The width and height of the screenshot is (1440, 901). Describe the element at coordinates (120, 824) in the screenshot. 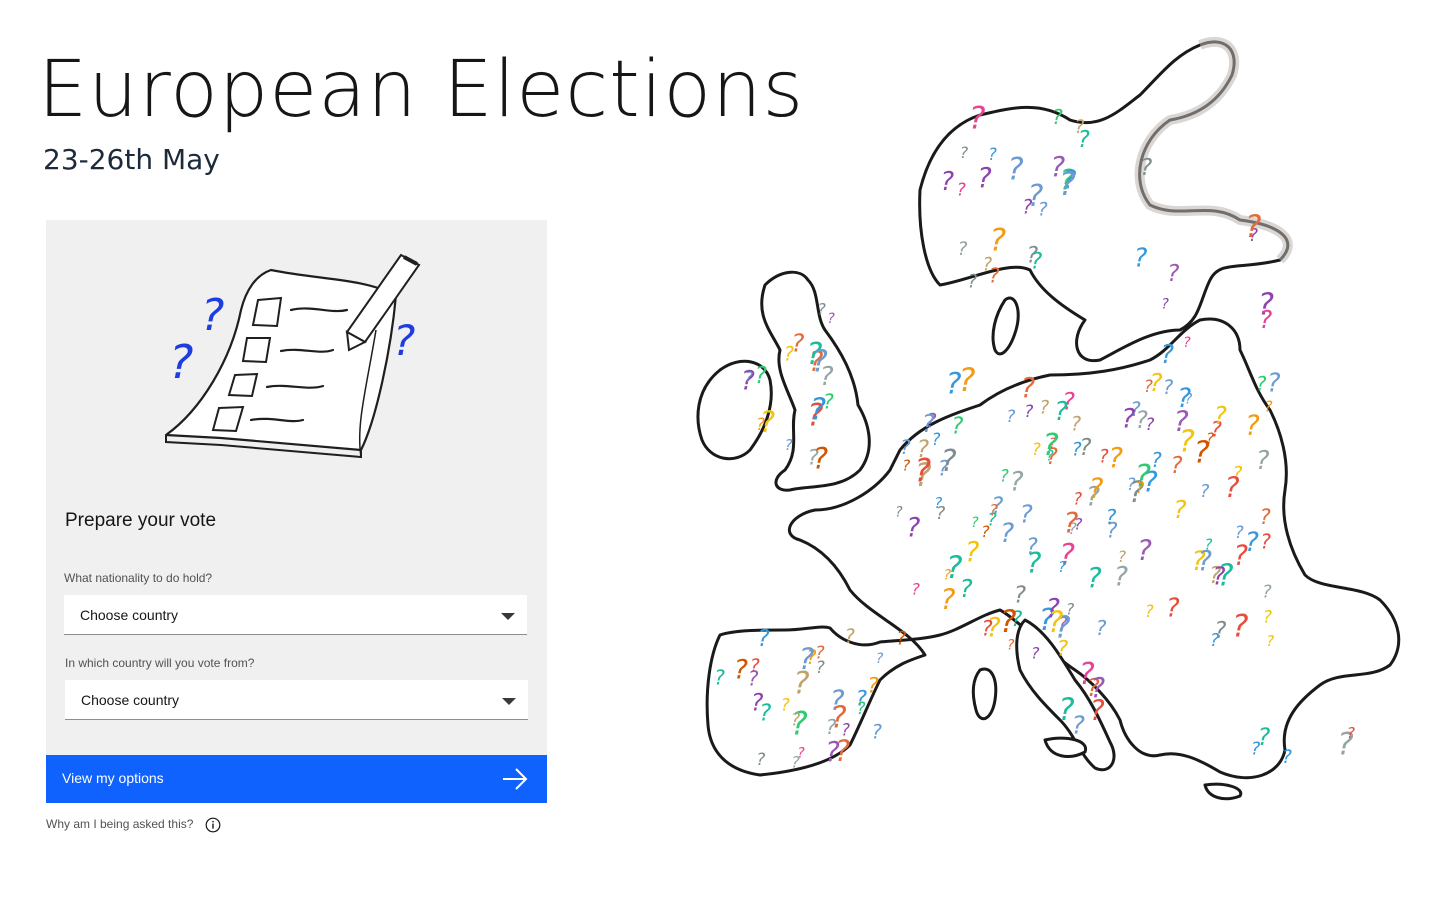

I see `why-asked-link: Why am I being asked this?` at that location.